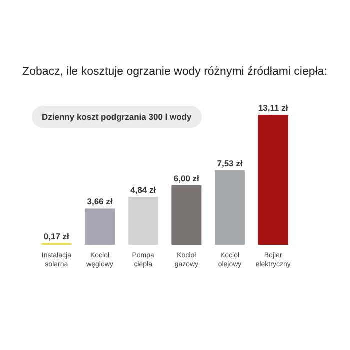 This screenshot has width=350, height=350. Describe the element at coordinates (230, 163) in the screenshot. I see `data-label: 7,53 zł` at that location.